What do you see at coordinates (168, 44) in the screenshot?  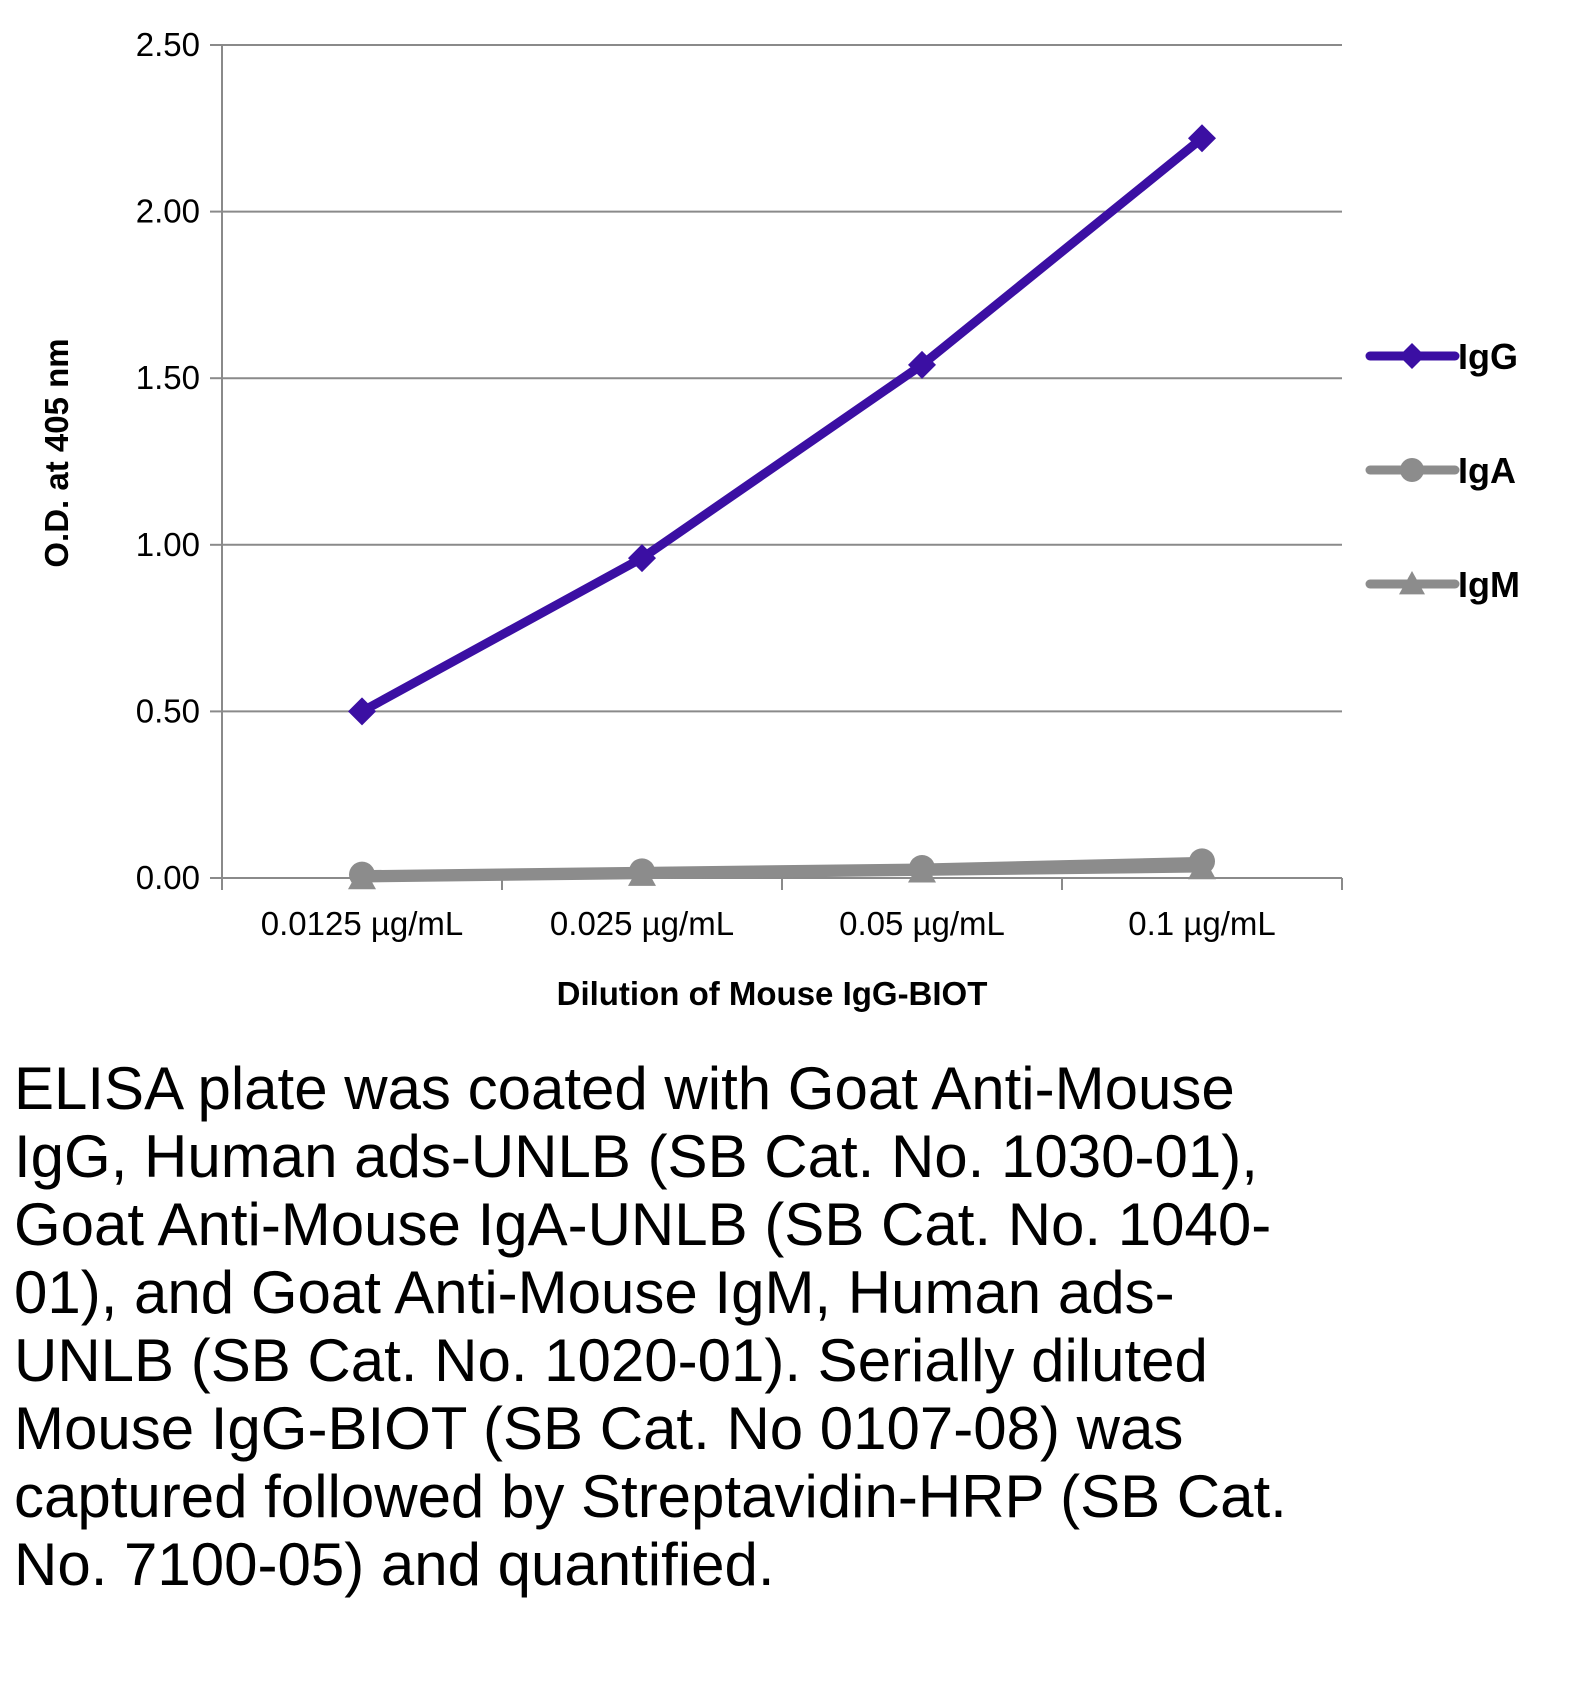 I see `y-tick-label: 2.50` at bounding box center [168, 44].